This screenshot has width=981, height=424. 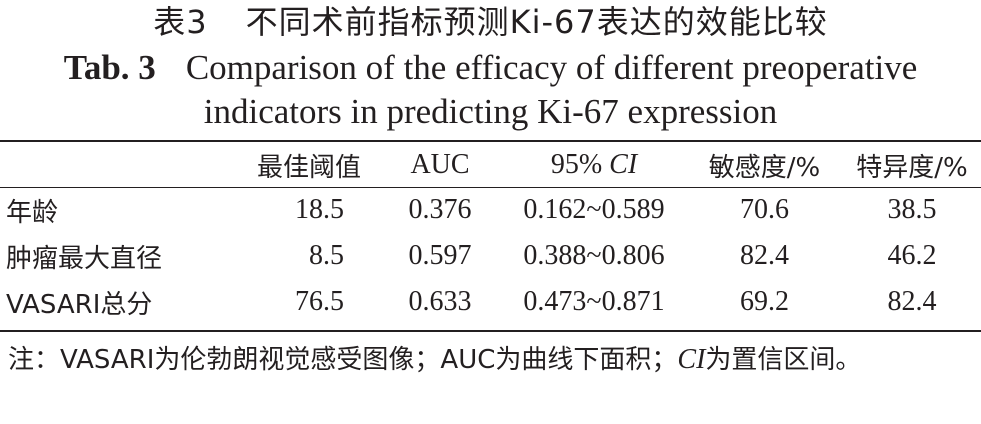 I want to click on table-bottom-rule, so click(x=490, y=331).